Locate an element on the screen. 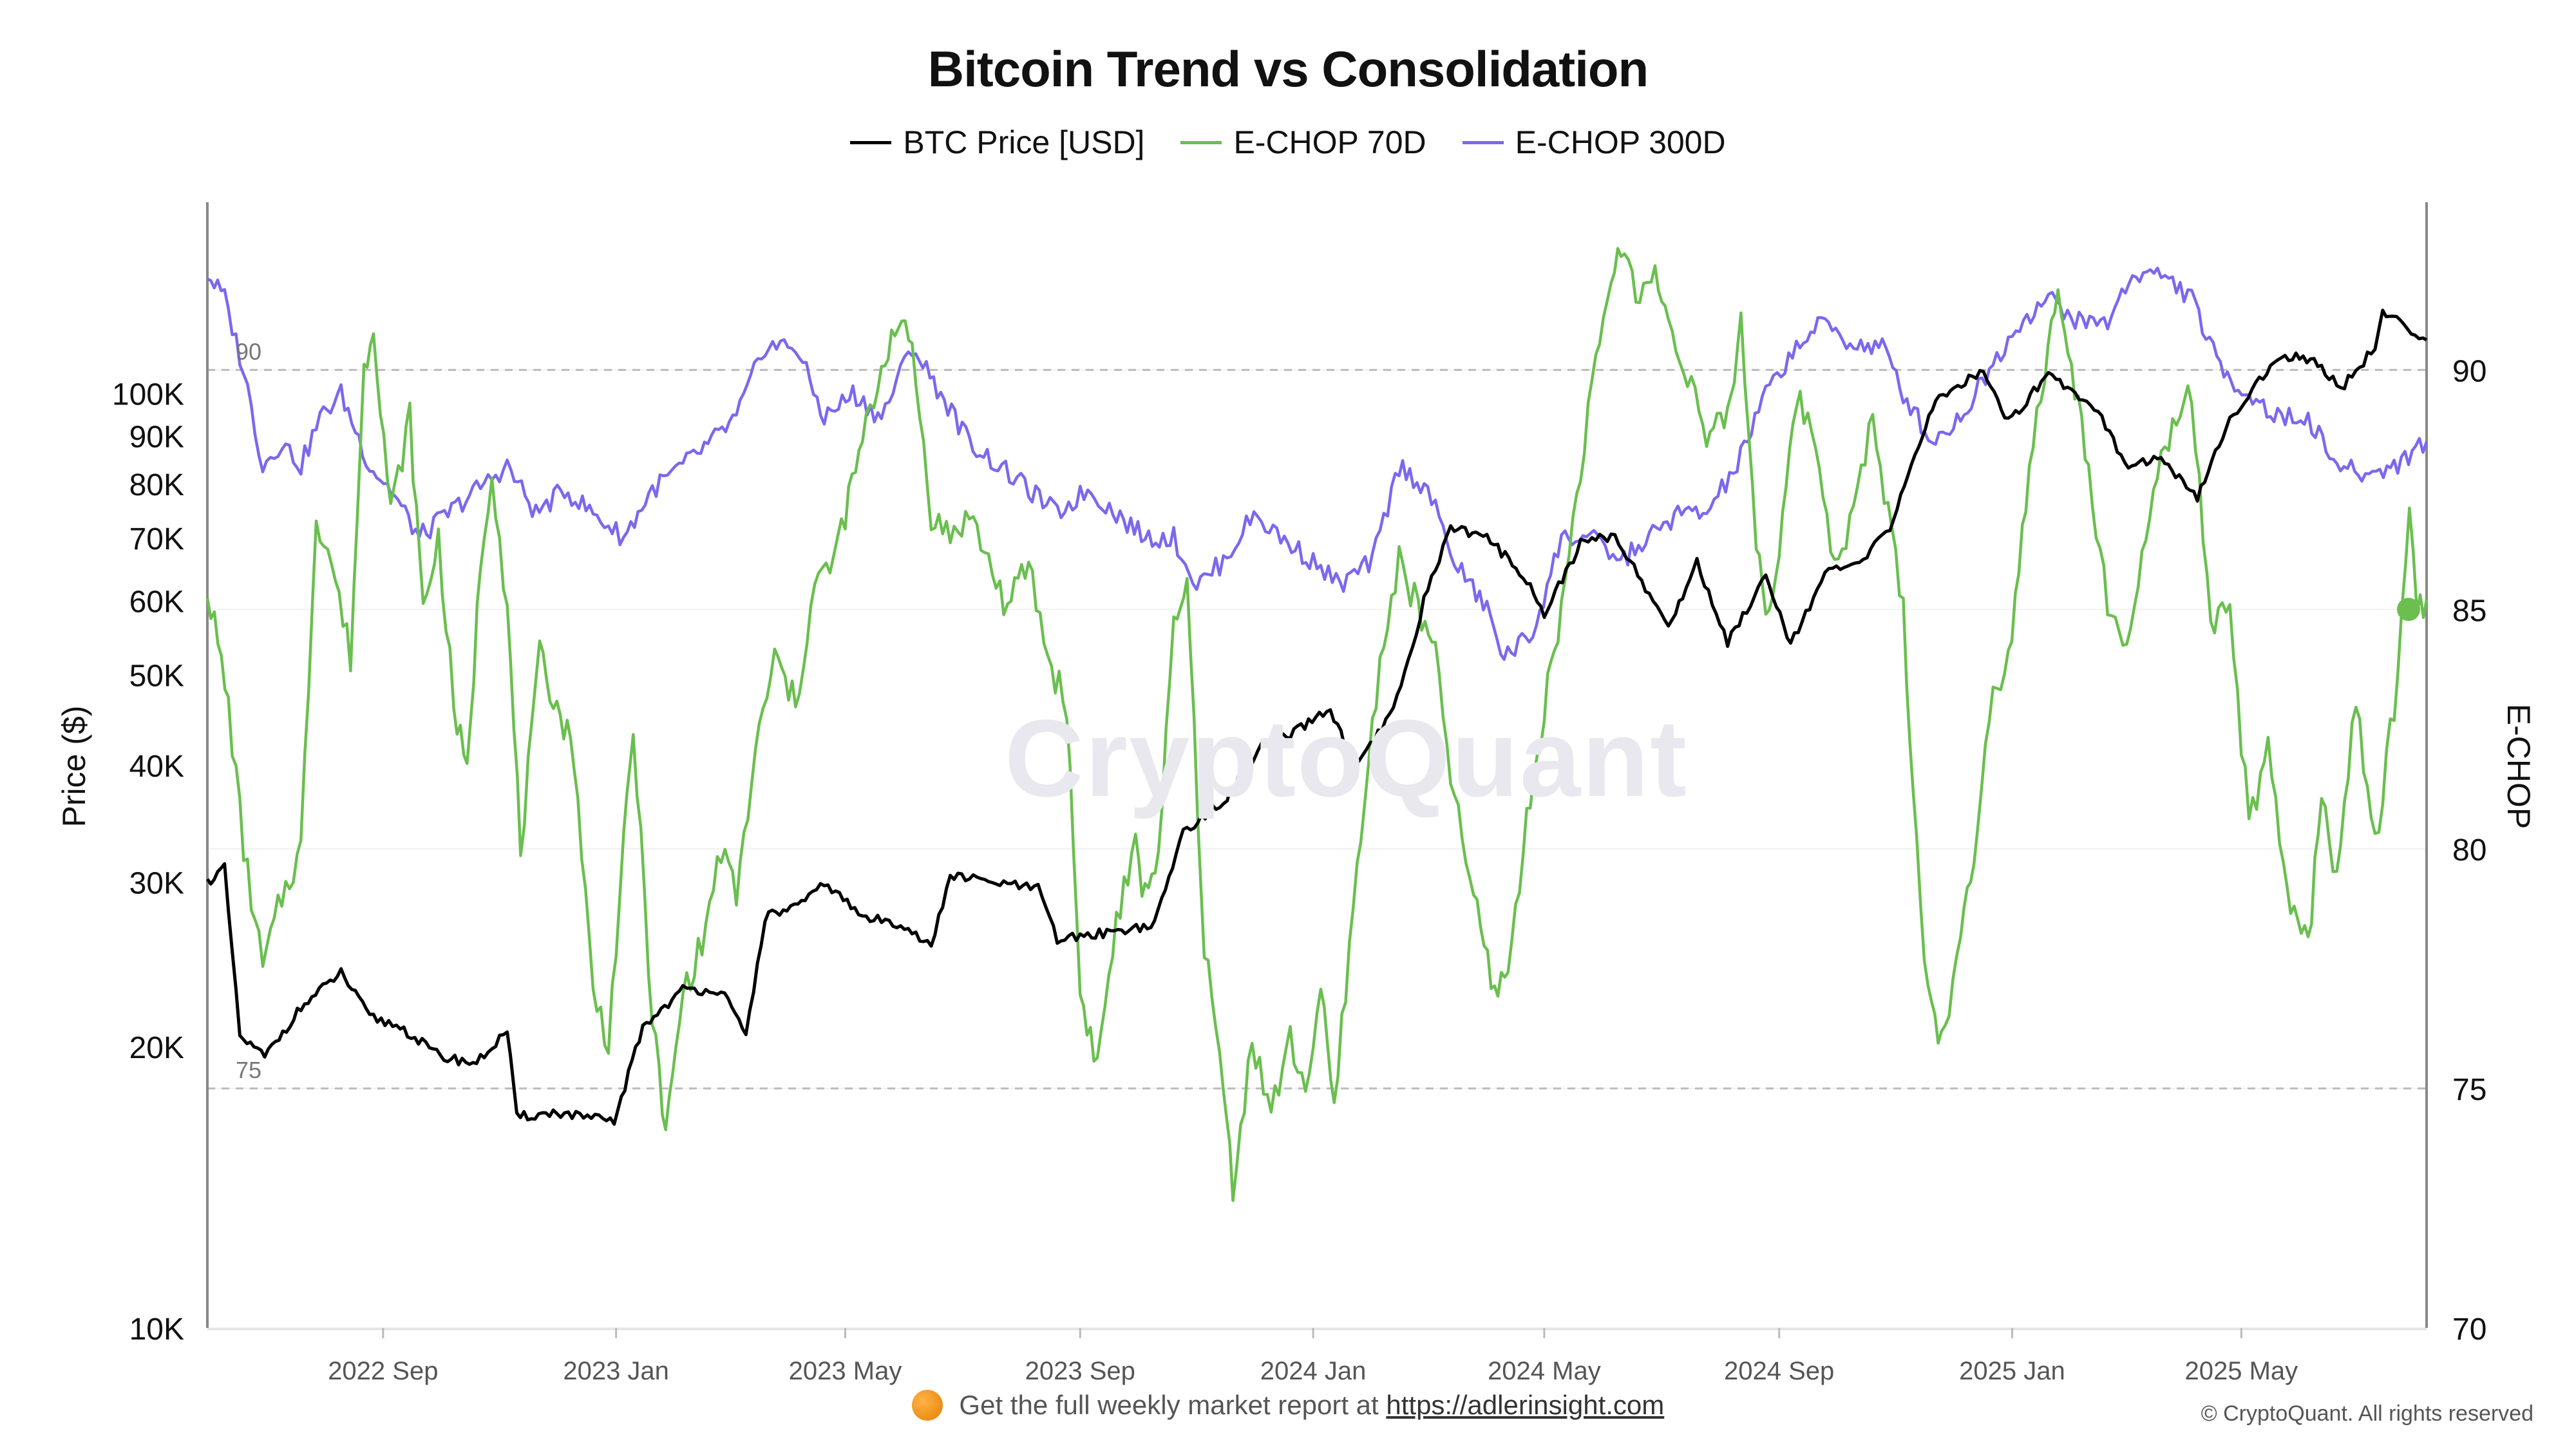 This screenshot has width=2576, height=1449. legend-swatch-300d is located at coordinates (1483, 142).